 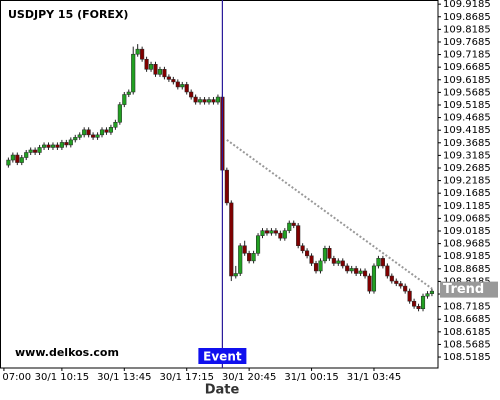 What do you see at coordinates (467, 155) in the screenshot?
I see `y-tick-label: 109.3185` at bounding box center [467, 155].